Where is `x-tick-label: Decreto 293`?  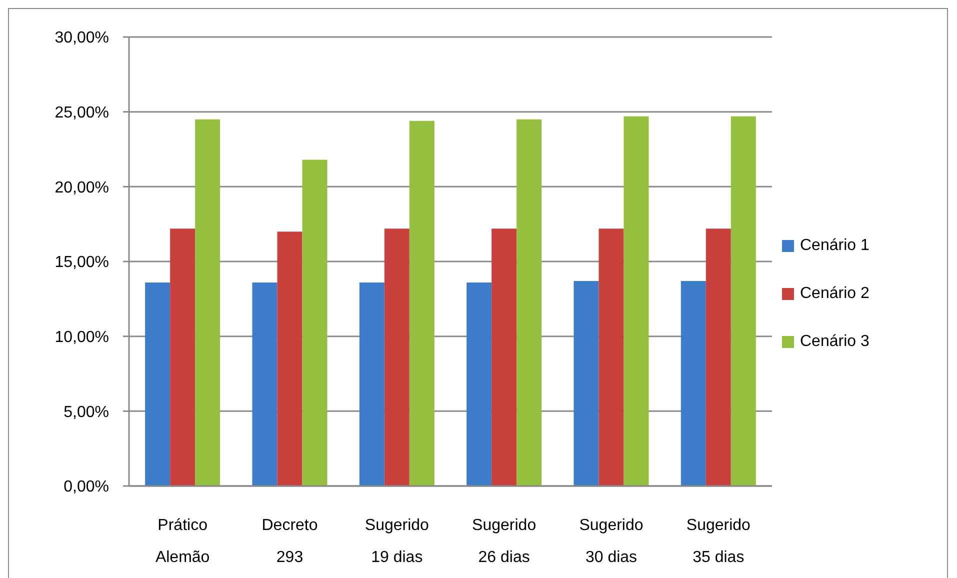
x-tick-label: Decreto 293 is located at coordinates (290, 541).